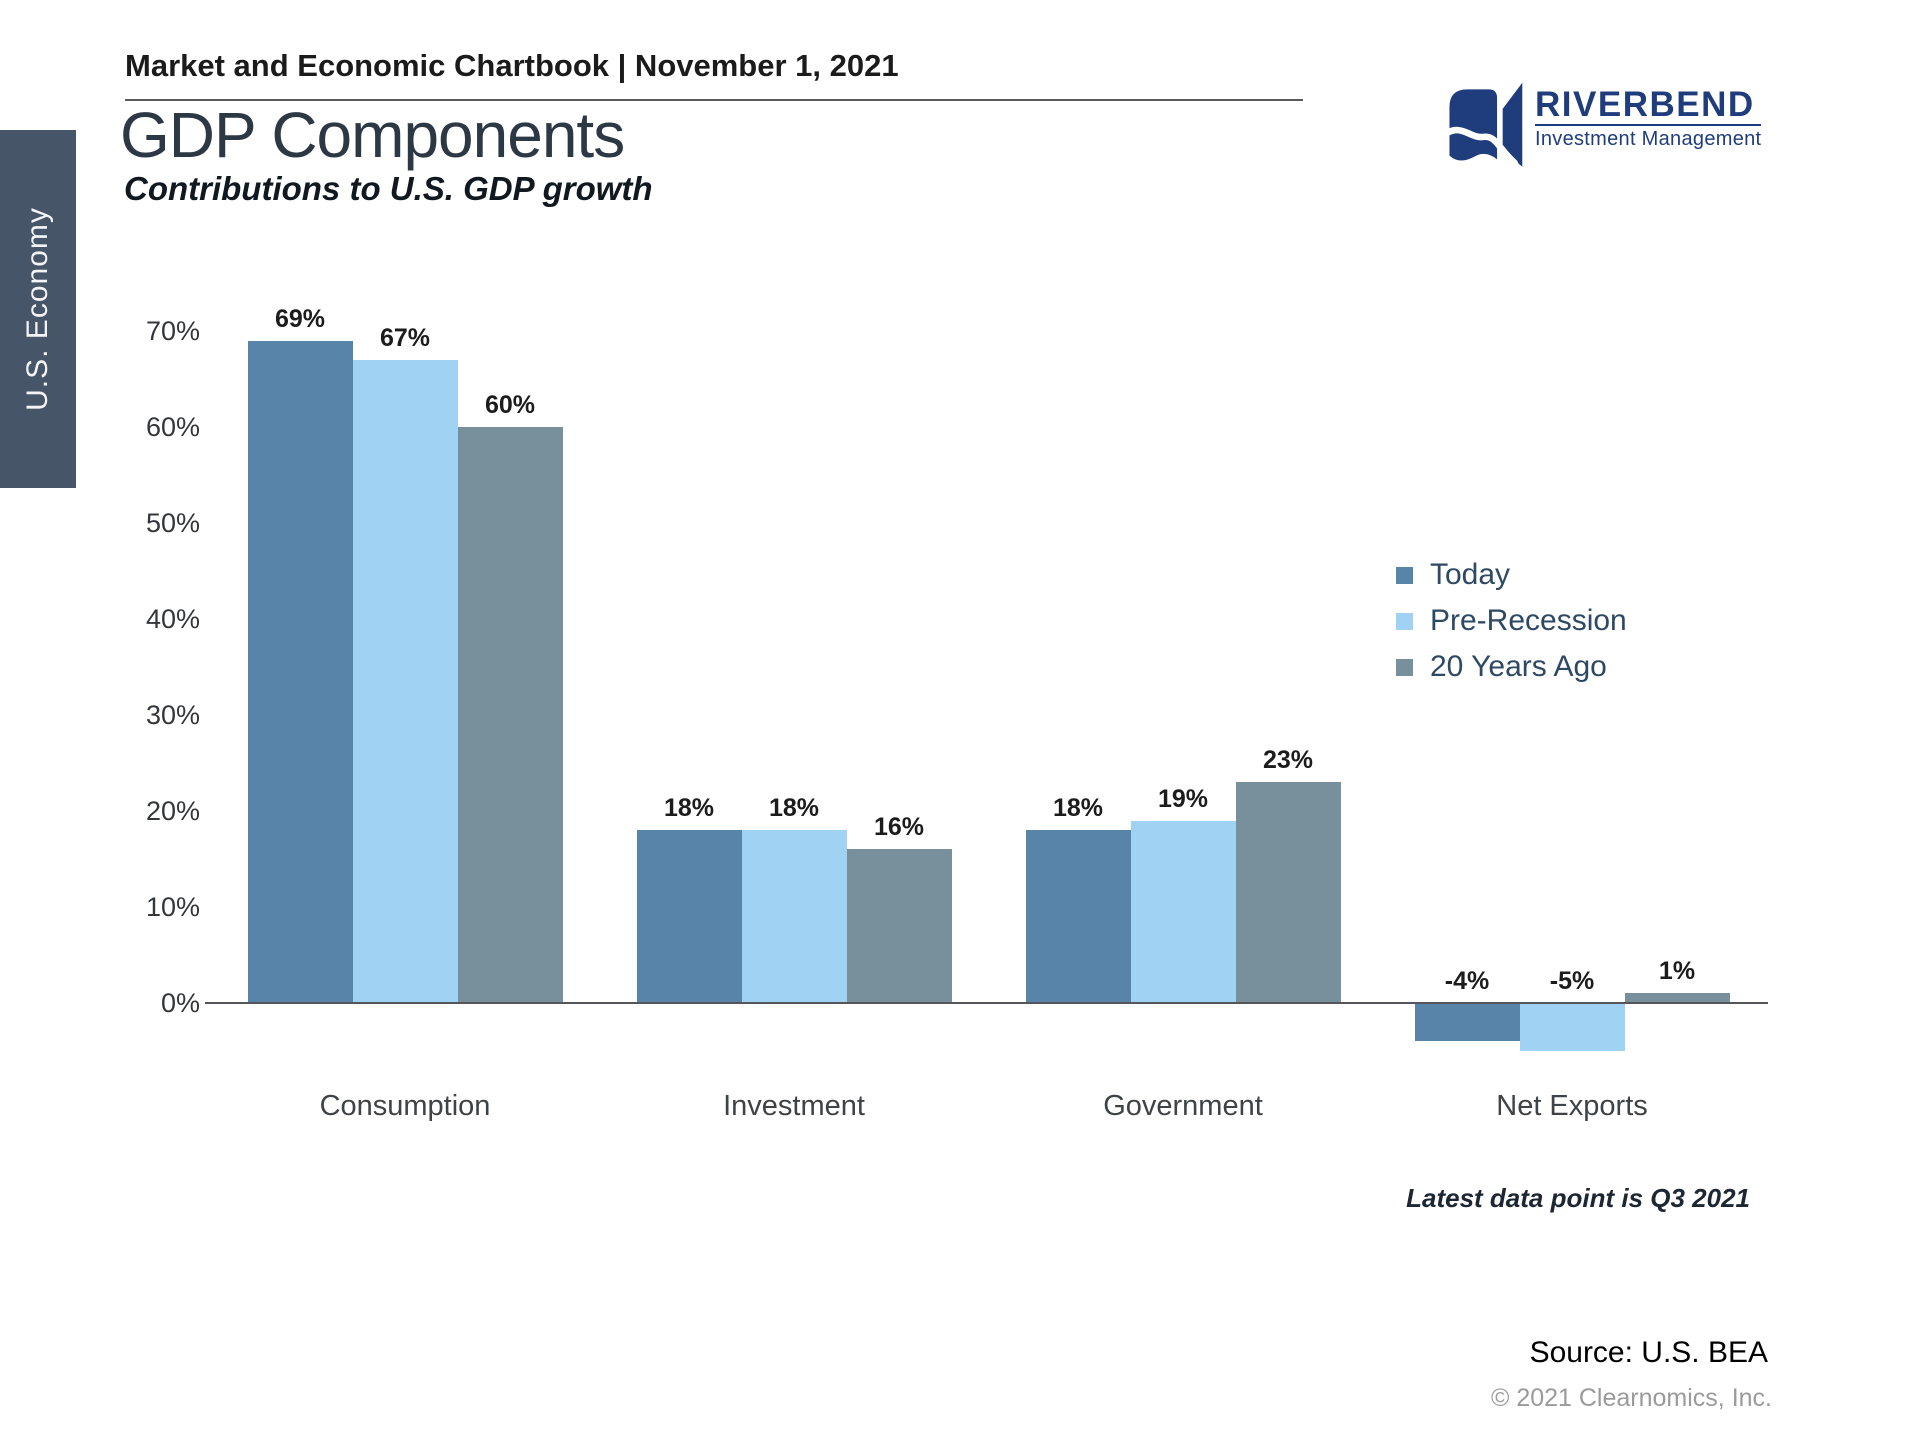  Describe the element at coordinates (1470, 574) in the screenshot. I see `legend-label: Today` at that location.